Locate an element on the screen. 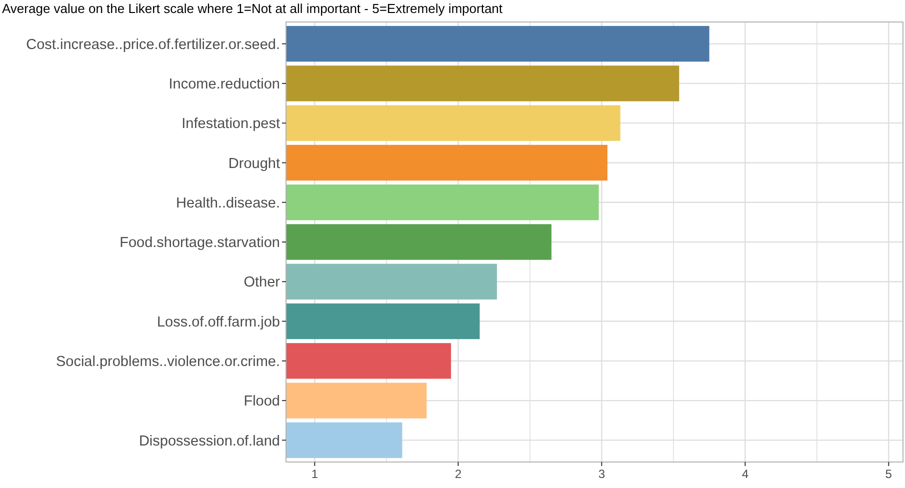  y-tick-label: Loss.of.off.farm.job is located at coordinates (218, 322).